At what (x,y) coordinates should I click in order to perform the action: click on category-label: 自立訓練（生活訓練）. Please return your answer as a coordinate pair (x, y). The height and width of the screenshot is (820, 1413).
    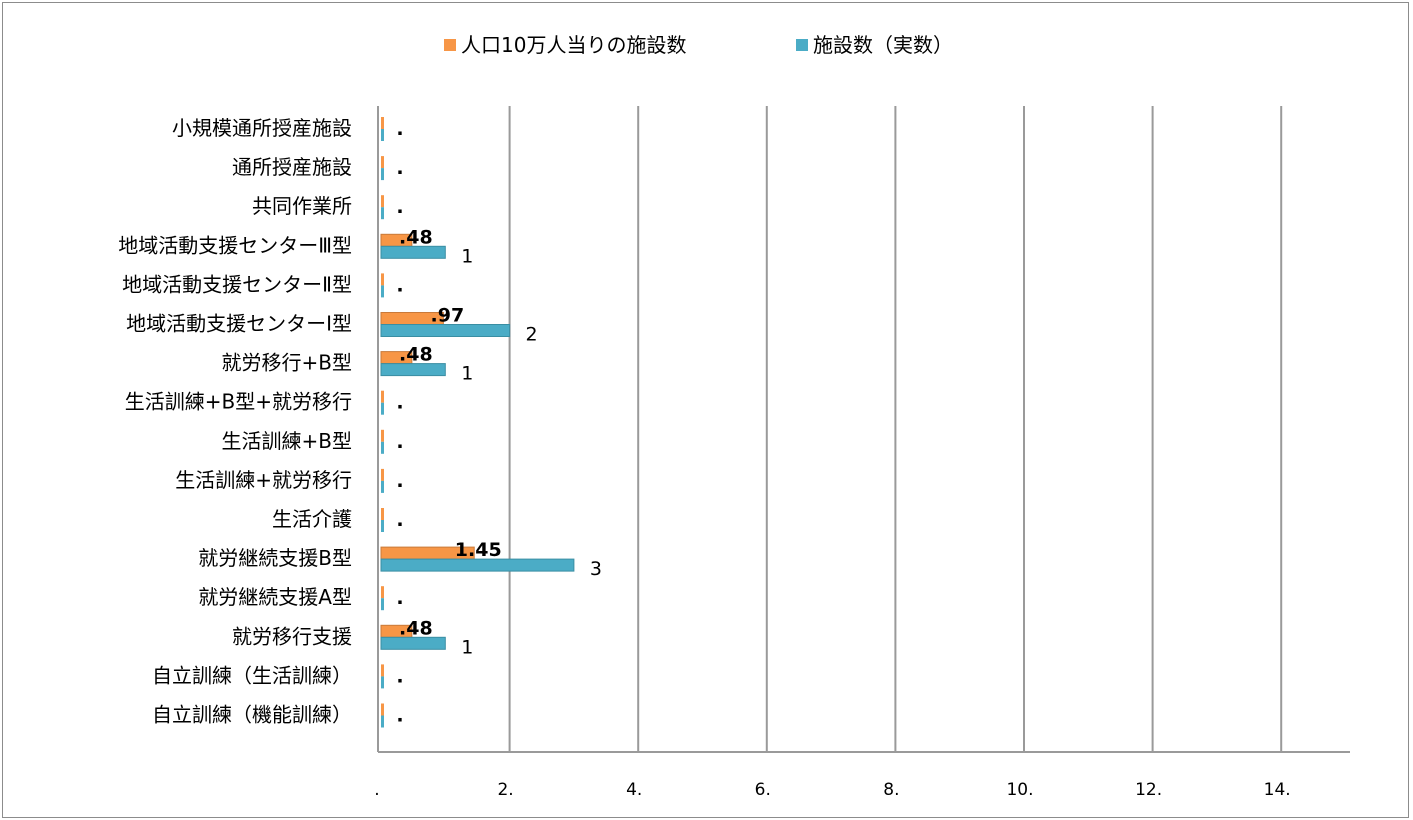
    Looking at the image, I should click on (252, 675).